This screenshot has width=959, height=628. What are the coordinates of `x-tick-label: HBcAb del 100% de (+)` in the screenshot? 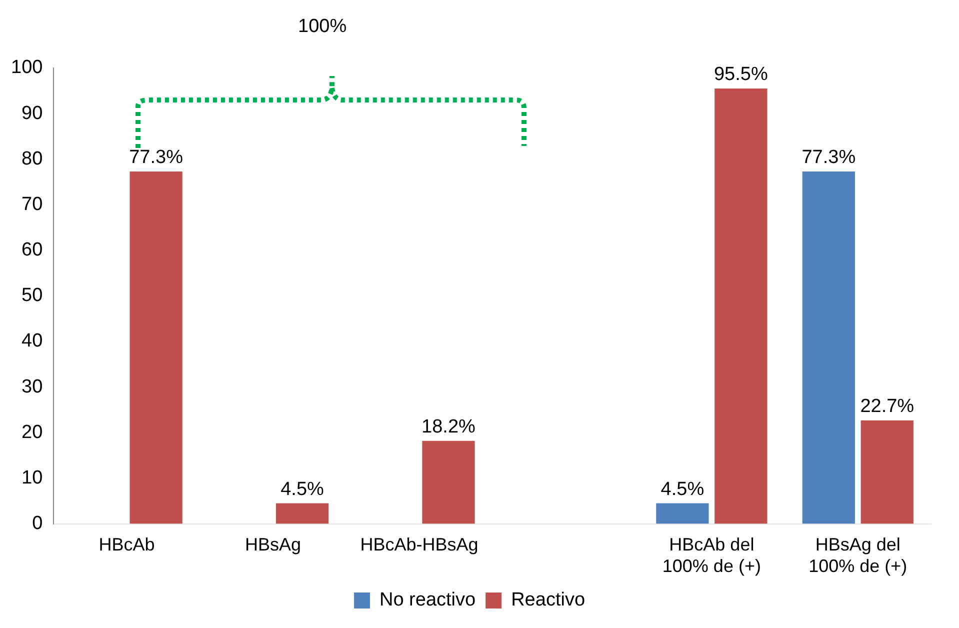 It's located at (711, 555).